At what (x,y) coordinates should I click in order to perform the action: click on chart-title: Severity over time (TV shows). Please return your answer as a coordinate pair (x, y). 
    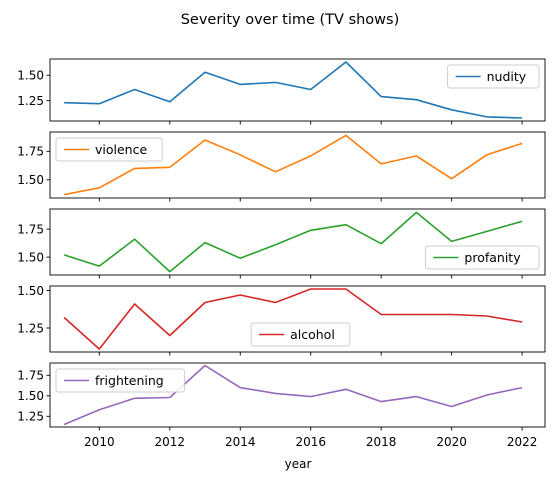
    Looking at the image, I should click on (290, 20).